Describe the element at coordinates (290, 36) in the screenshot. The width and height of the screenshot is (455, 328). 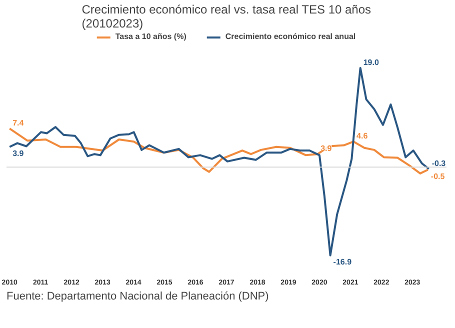
I see `legend-label: Crecimiento económico real anual` at that location.